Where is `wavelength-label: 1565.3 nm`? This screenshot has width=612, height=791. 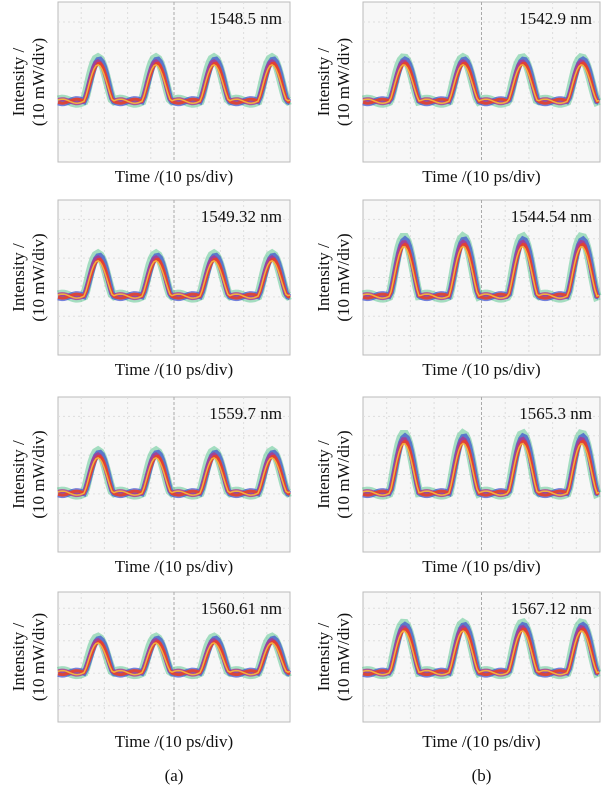
wavelength-label: 1565.3 nm is located at coordinates (555, 413).